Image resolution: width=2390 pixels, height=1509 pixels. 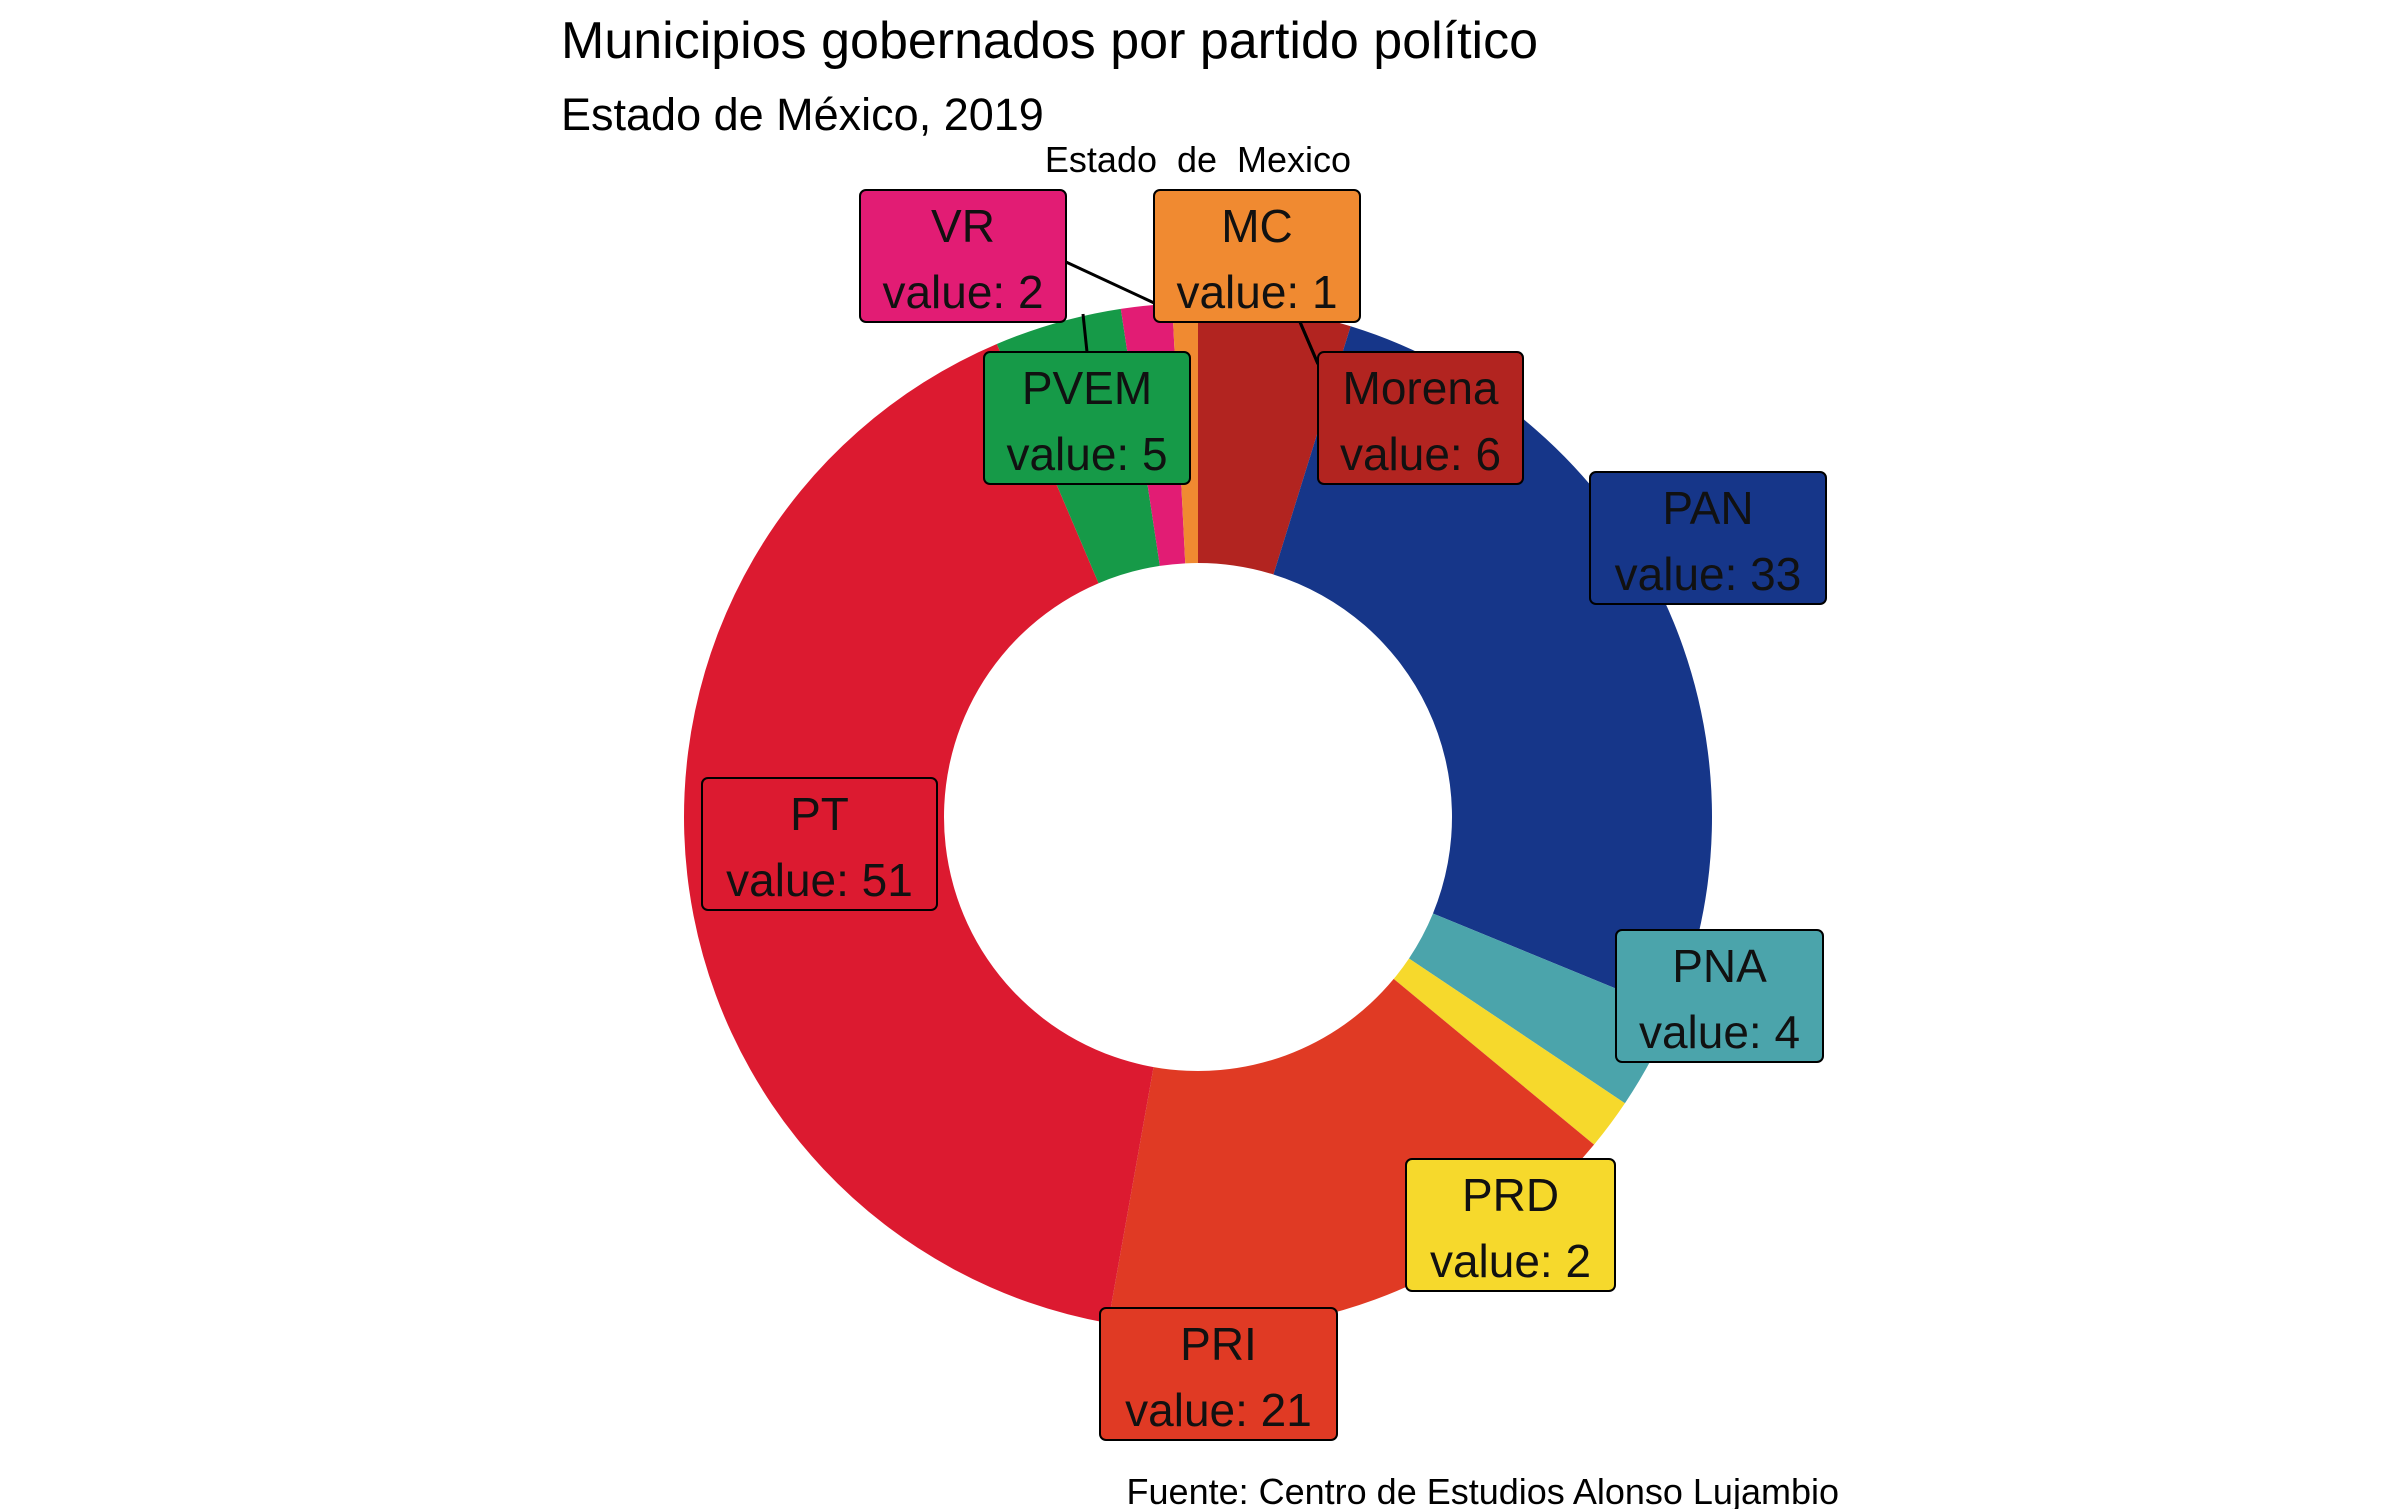 I want to click on label-pvem: PVEM value: 5, so click(x=1087, y=418).